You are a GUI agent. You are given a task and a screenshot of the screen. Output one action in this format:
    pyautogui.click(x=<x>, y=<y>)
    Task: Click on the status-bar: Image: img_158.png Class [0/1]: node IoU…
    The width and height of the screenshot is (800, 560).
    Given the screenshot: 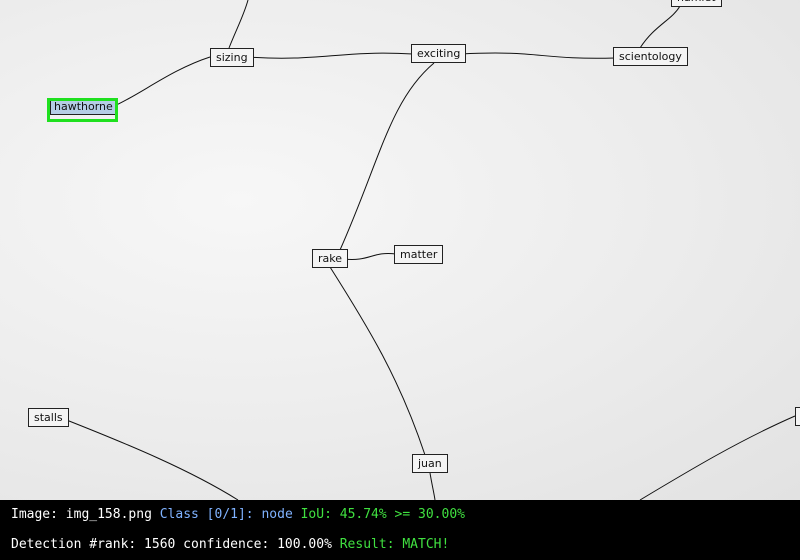 What is the action you would take?
    pyautogui.click(x=400, y=530)
    